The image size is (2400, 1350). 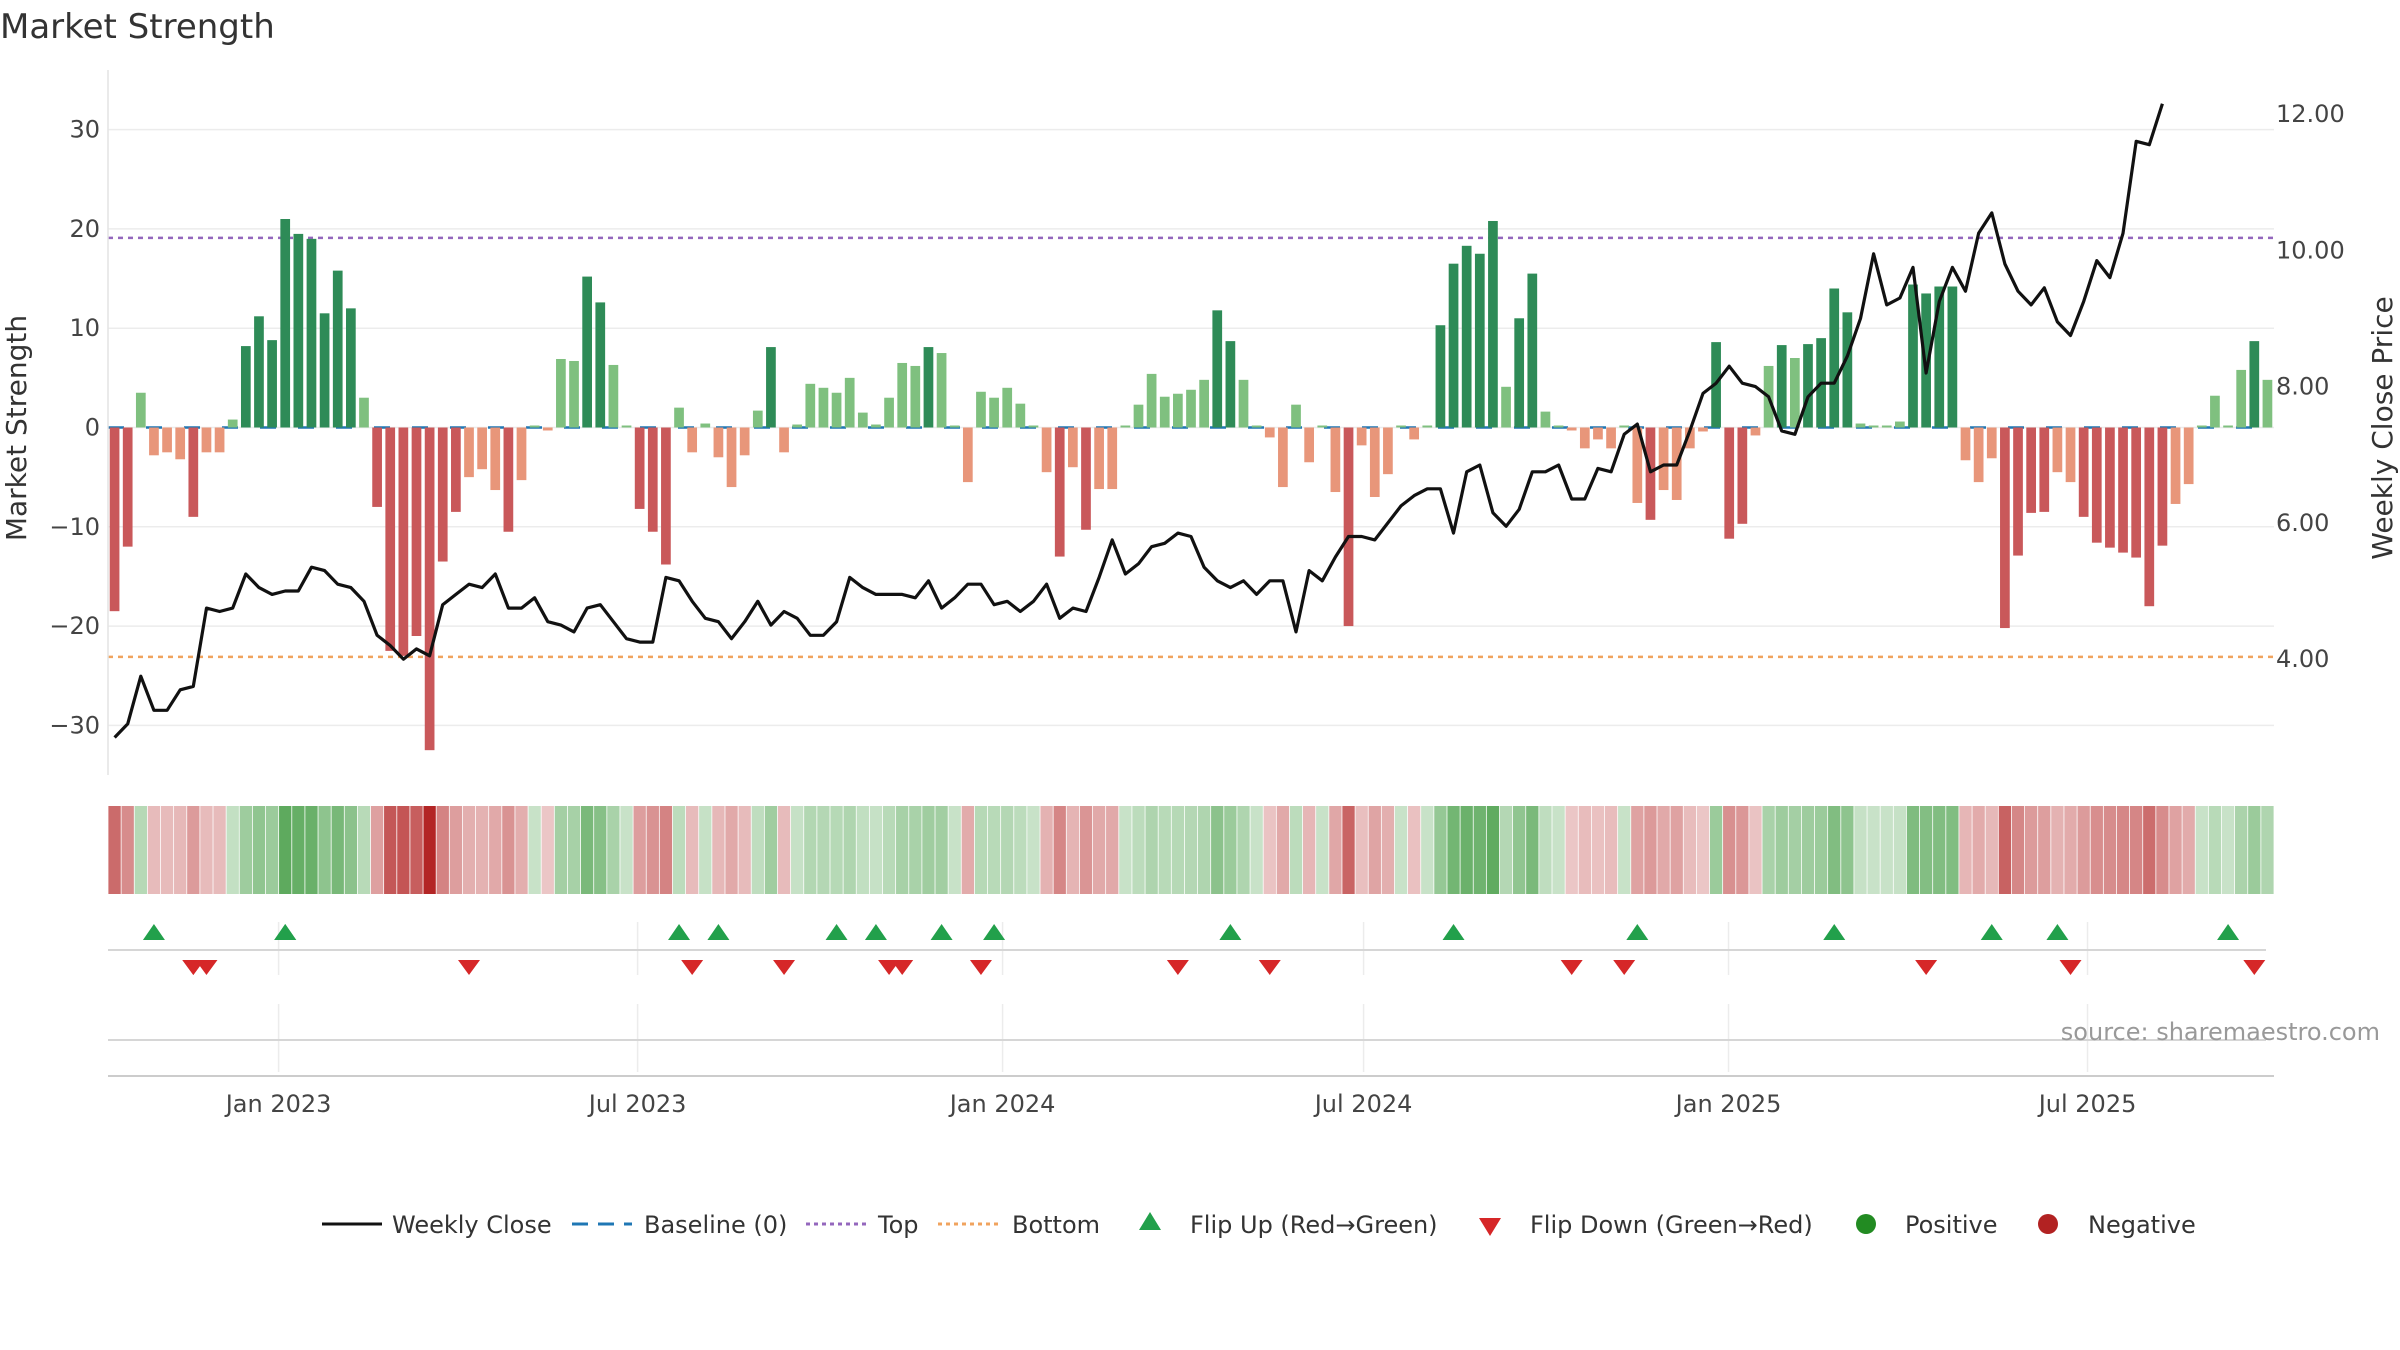 What do you see at coordinates (1671, 1225) in the screenshot?
I see `legend-flip-down: Flip Down (Green→Red)` at bounding box center [1671, 1225].